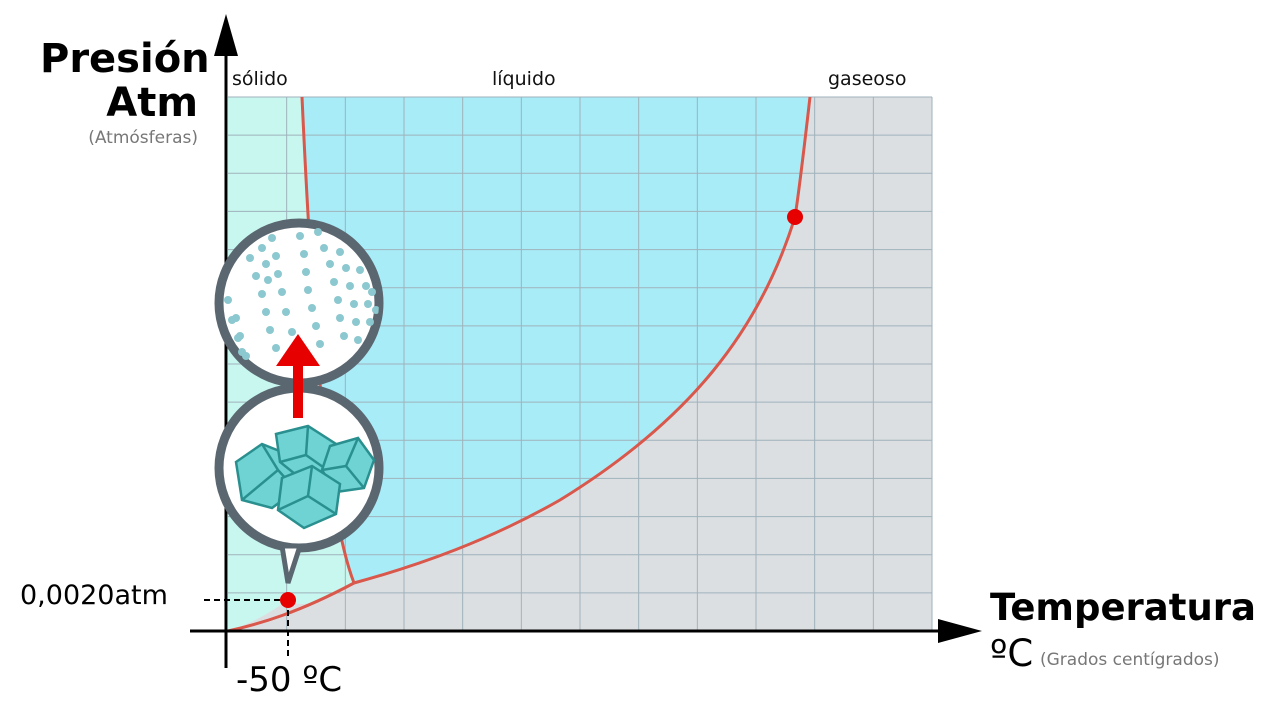 The width and height of the screenshot is (1280, 720). Describe the element at coordinates (125, 59) in the screenshot. I see `y-axis-title: Presión` at that location.